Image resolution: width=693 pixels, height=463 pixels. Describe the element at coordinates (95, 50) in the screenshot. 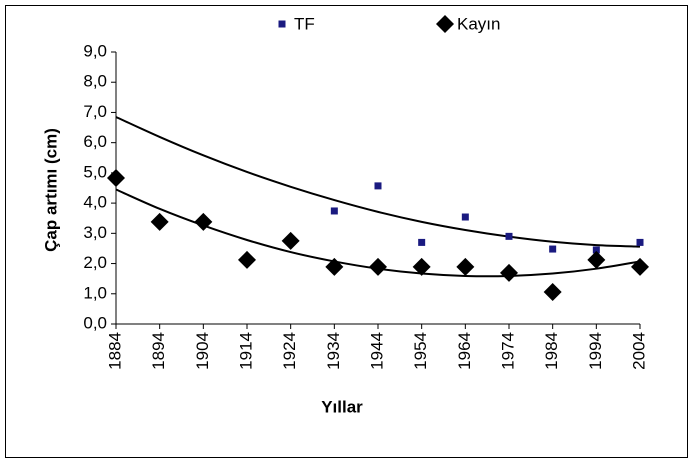

I see `y-tick-label: 9,0` at that location.